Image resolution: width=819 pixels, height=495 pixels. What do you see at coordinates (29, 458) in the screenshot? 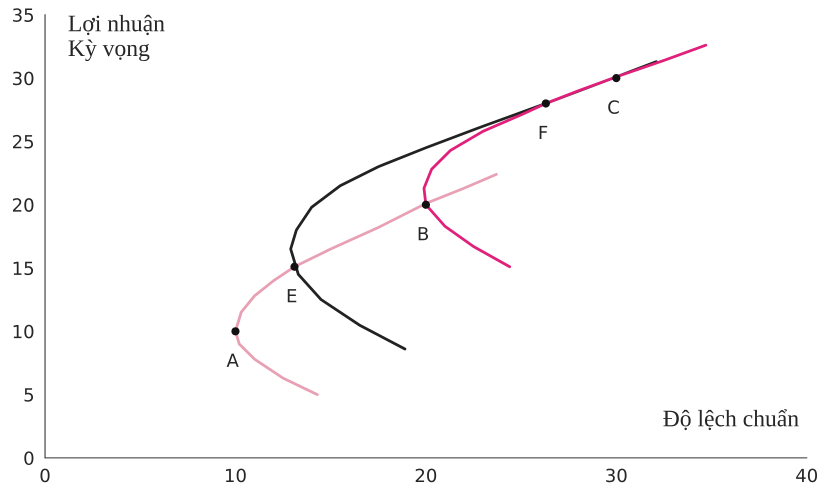
I see `y-tick-label: 0` at bounding box center [29, 458].